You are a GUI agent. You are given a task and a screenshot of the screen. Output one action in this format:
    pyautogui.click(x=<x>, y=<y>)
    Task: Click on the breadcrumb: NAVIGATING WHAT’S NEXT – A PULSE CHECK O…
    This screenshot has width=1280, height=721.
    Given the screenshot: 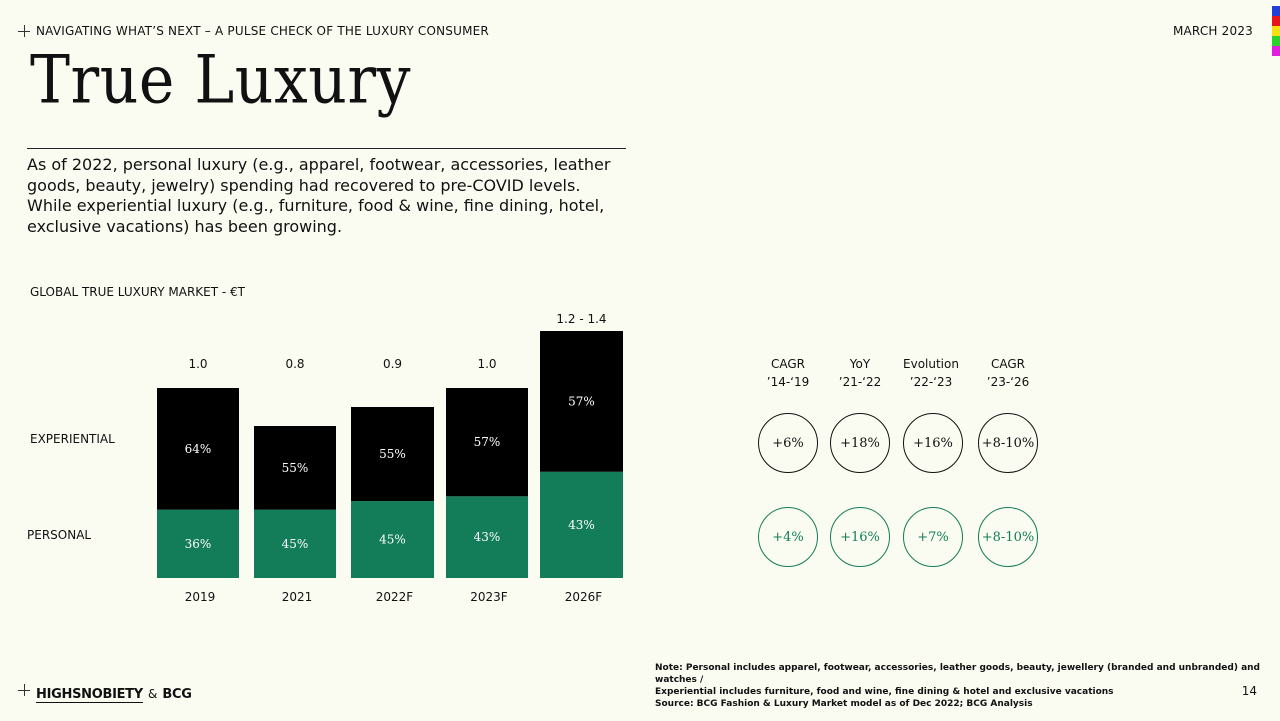 What is the action you would take?
    pyautogui.click(x=262, y=31)
    